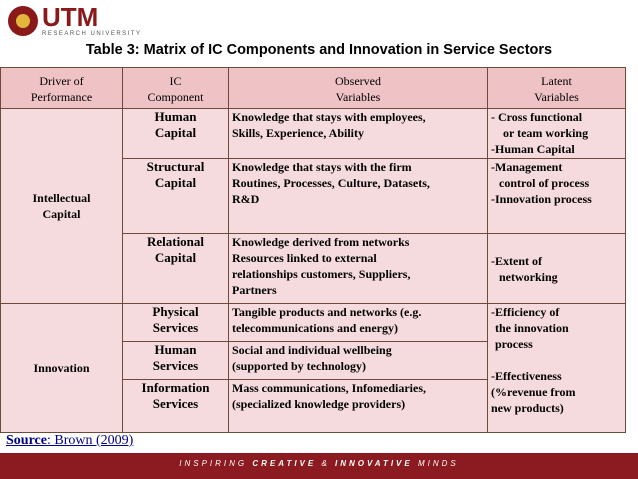 This screenshot has width=638, height=479. What do you see at coordinates (175, 196) in the screenshot?
I see `component-cell: Structural Capital` at bounding box center [175, 196].